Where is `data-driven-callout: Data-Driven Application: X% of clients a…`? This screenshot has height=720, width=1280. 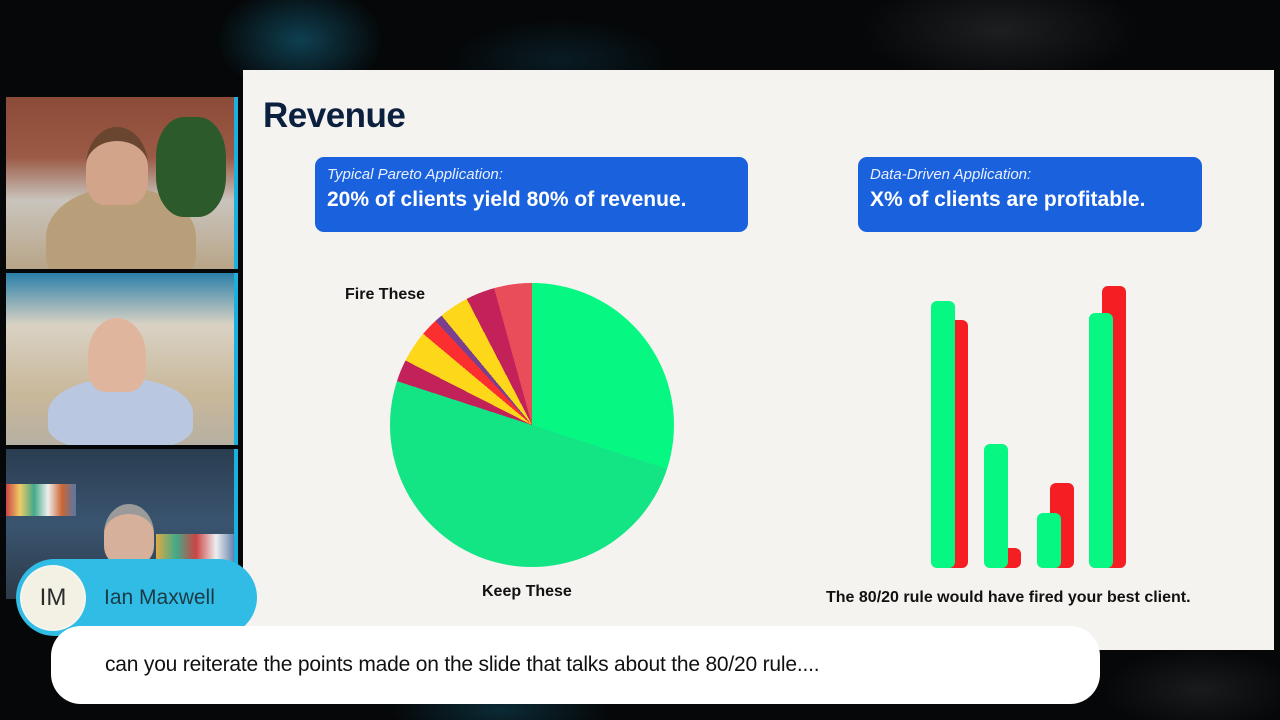 data-driven-callout: Data-Driven Application: X% of clients a… is located at coordinates (1030, 194).